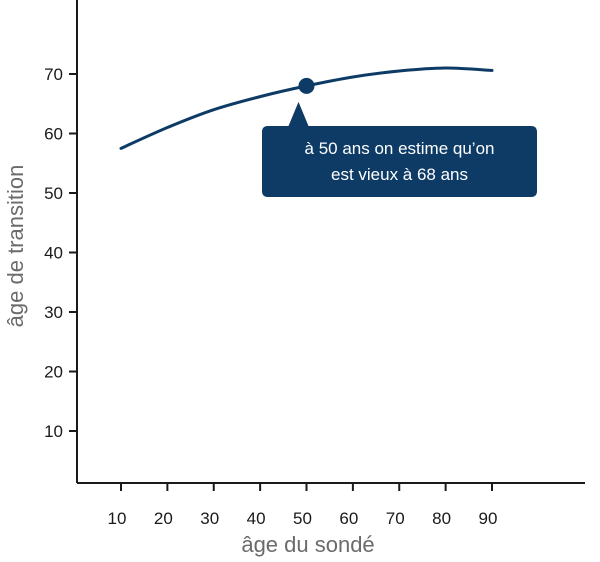  What do you see at coordinates (302, 518) in the screenshot?
I see `x-tick-label: 50` at bounding box center [302, 518].